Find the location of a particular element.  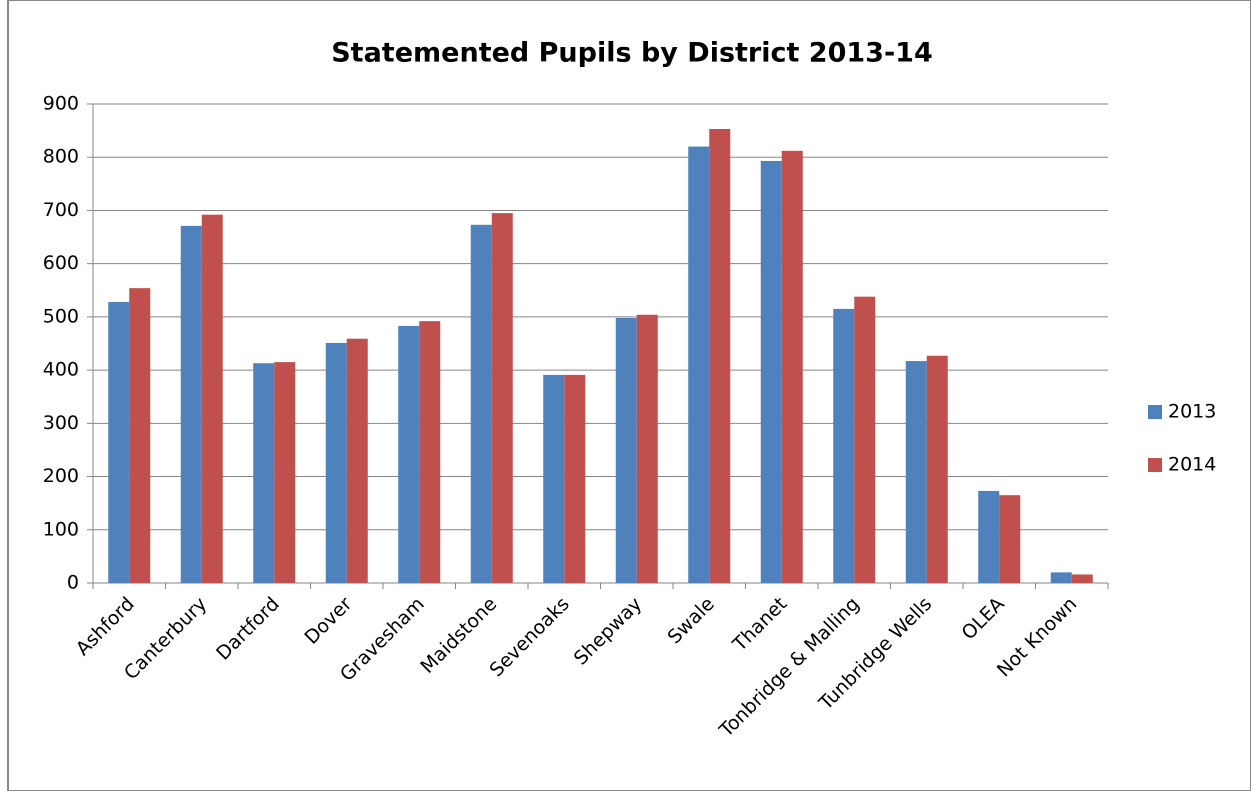

y-tick-label: 700 is located at coordinates (61, 210).